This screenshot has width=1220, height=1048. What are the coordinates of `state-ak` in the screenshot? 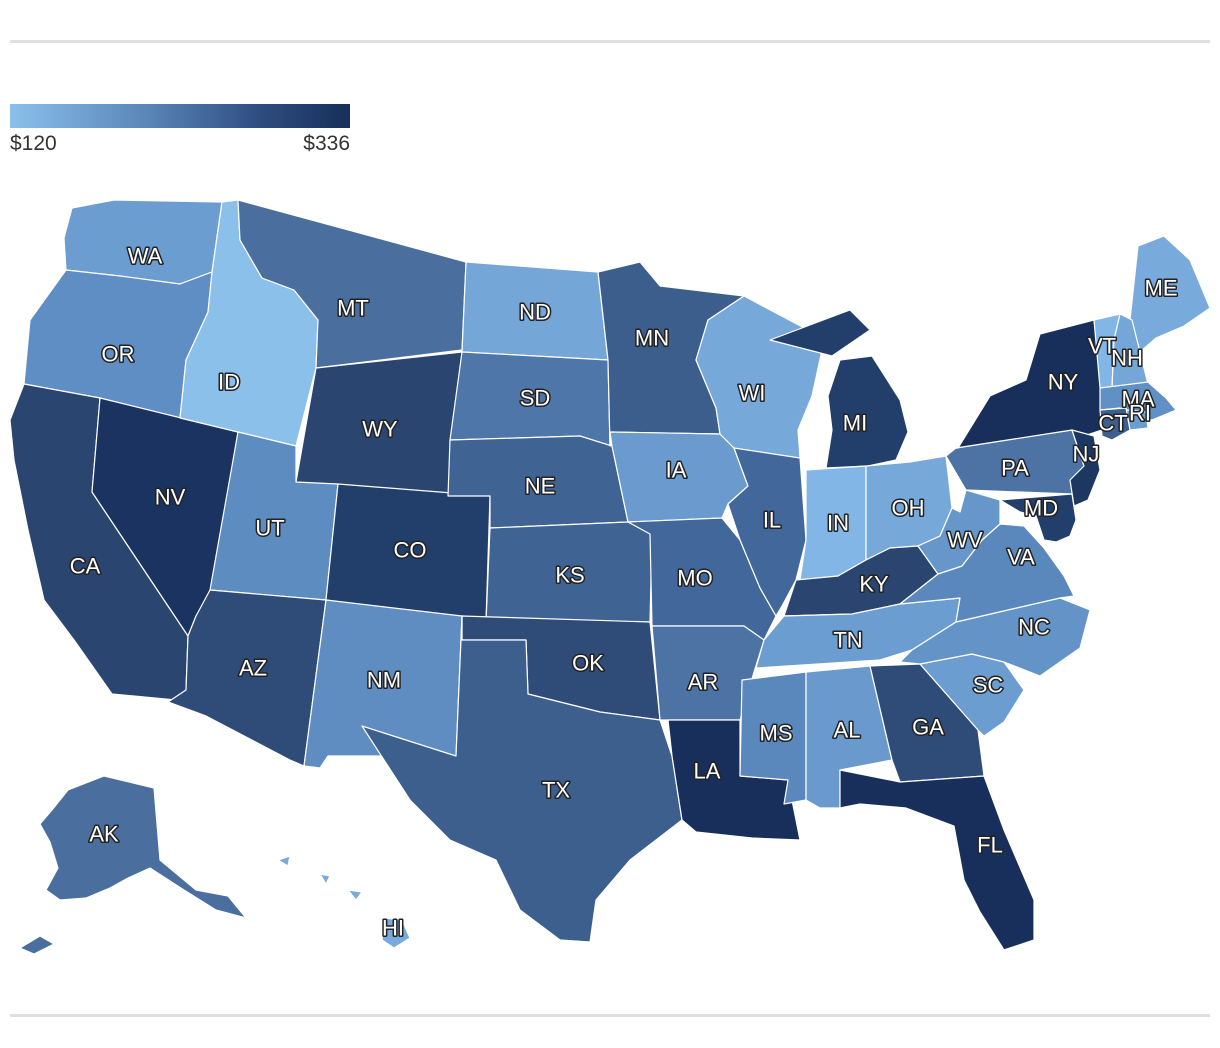 It's located at (133, 865).